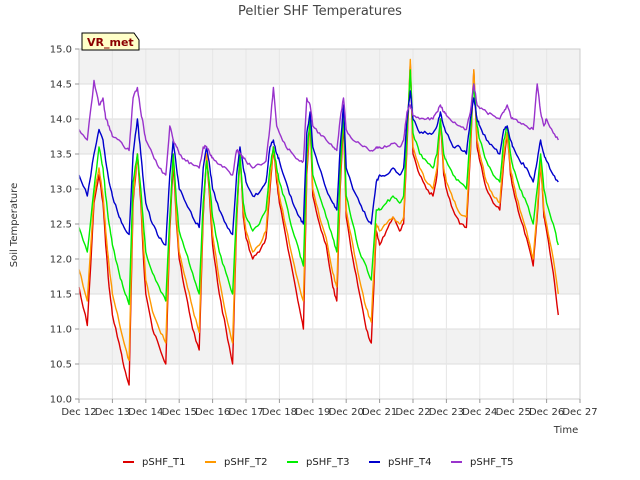 The image size is (640, 480). Describe the element at coordinates (479, 412) in the screenshot. I see `x-tick-label: Dec 24` at that location.